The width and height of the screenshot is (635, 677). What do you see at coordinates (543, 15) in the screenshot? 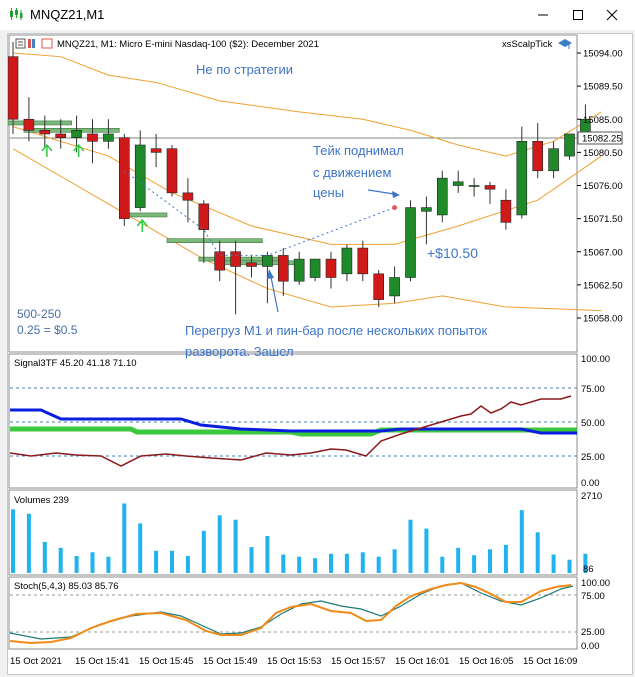
I see `minimize-button` at bounding box center [543, 15].